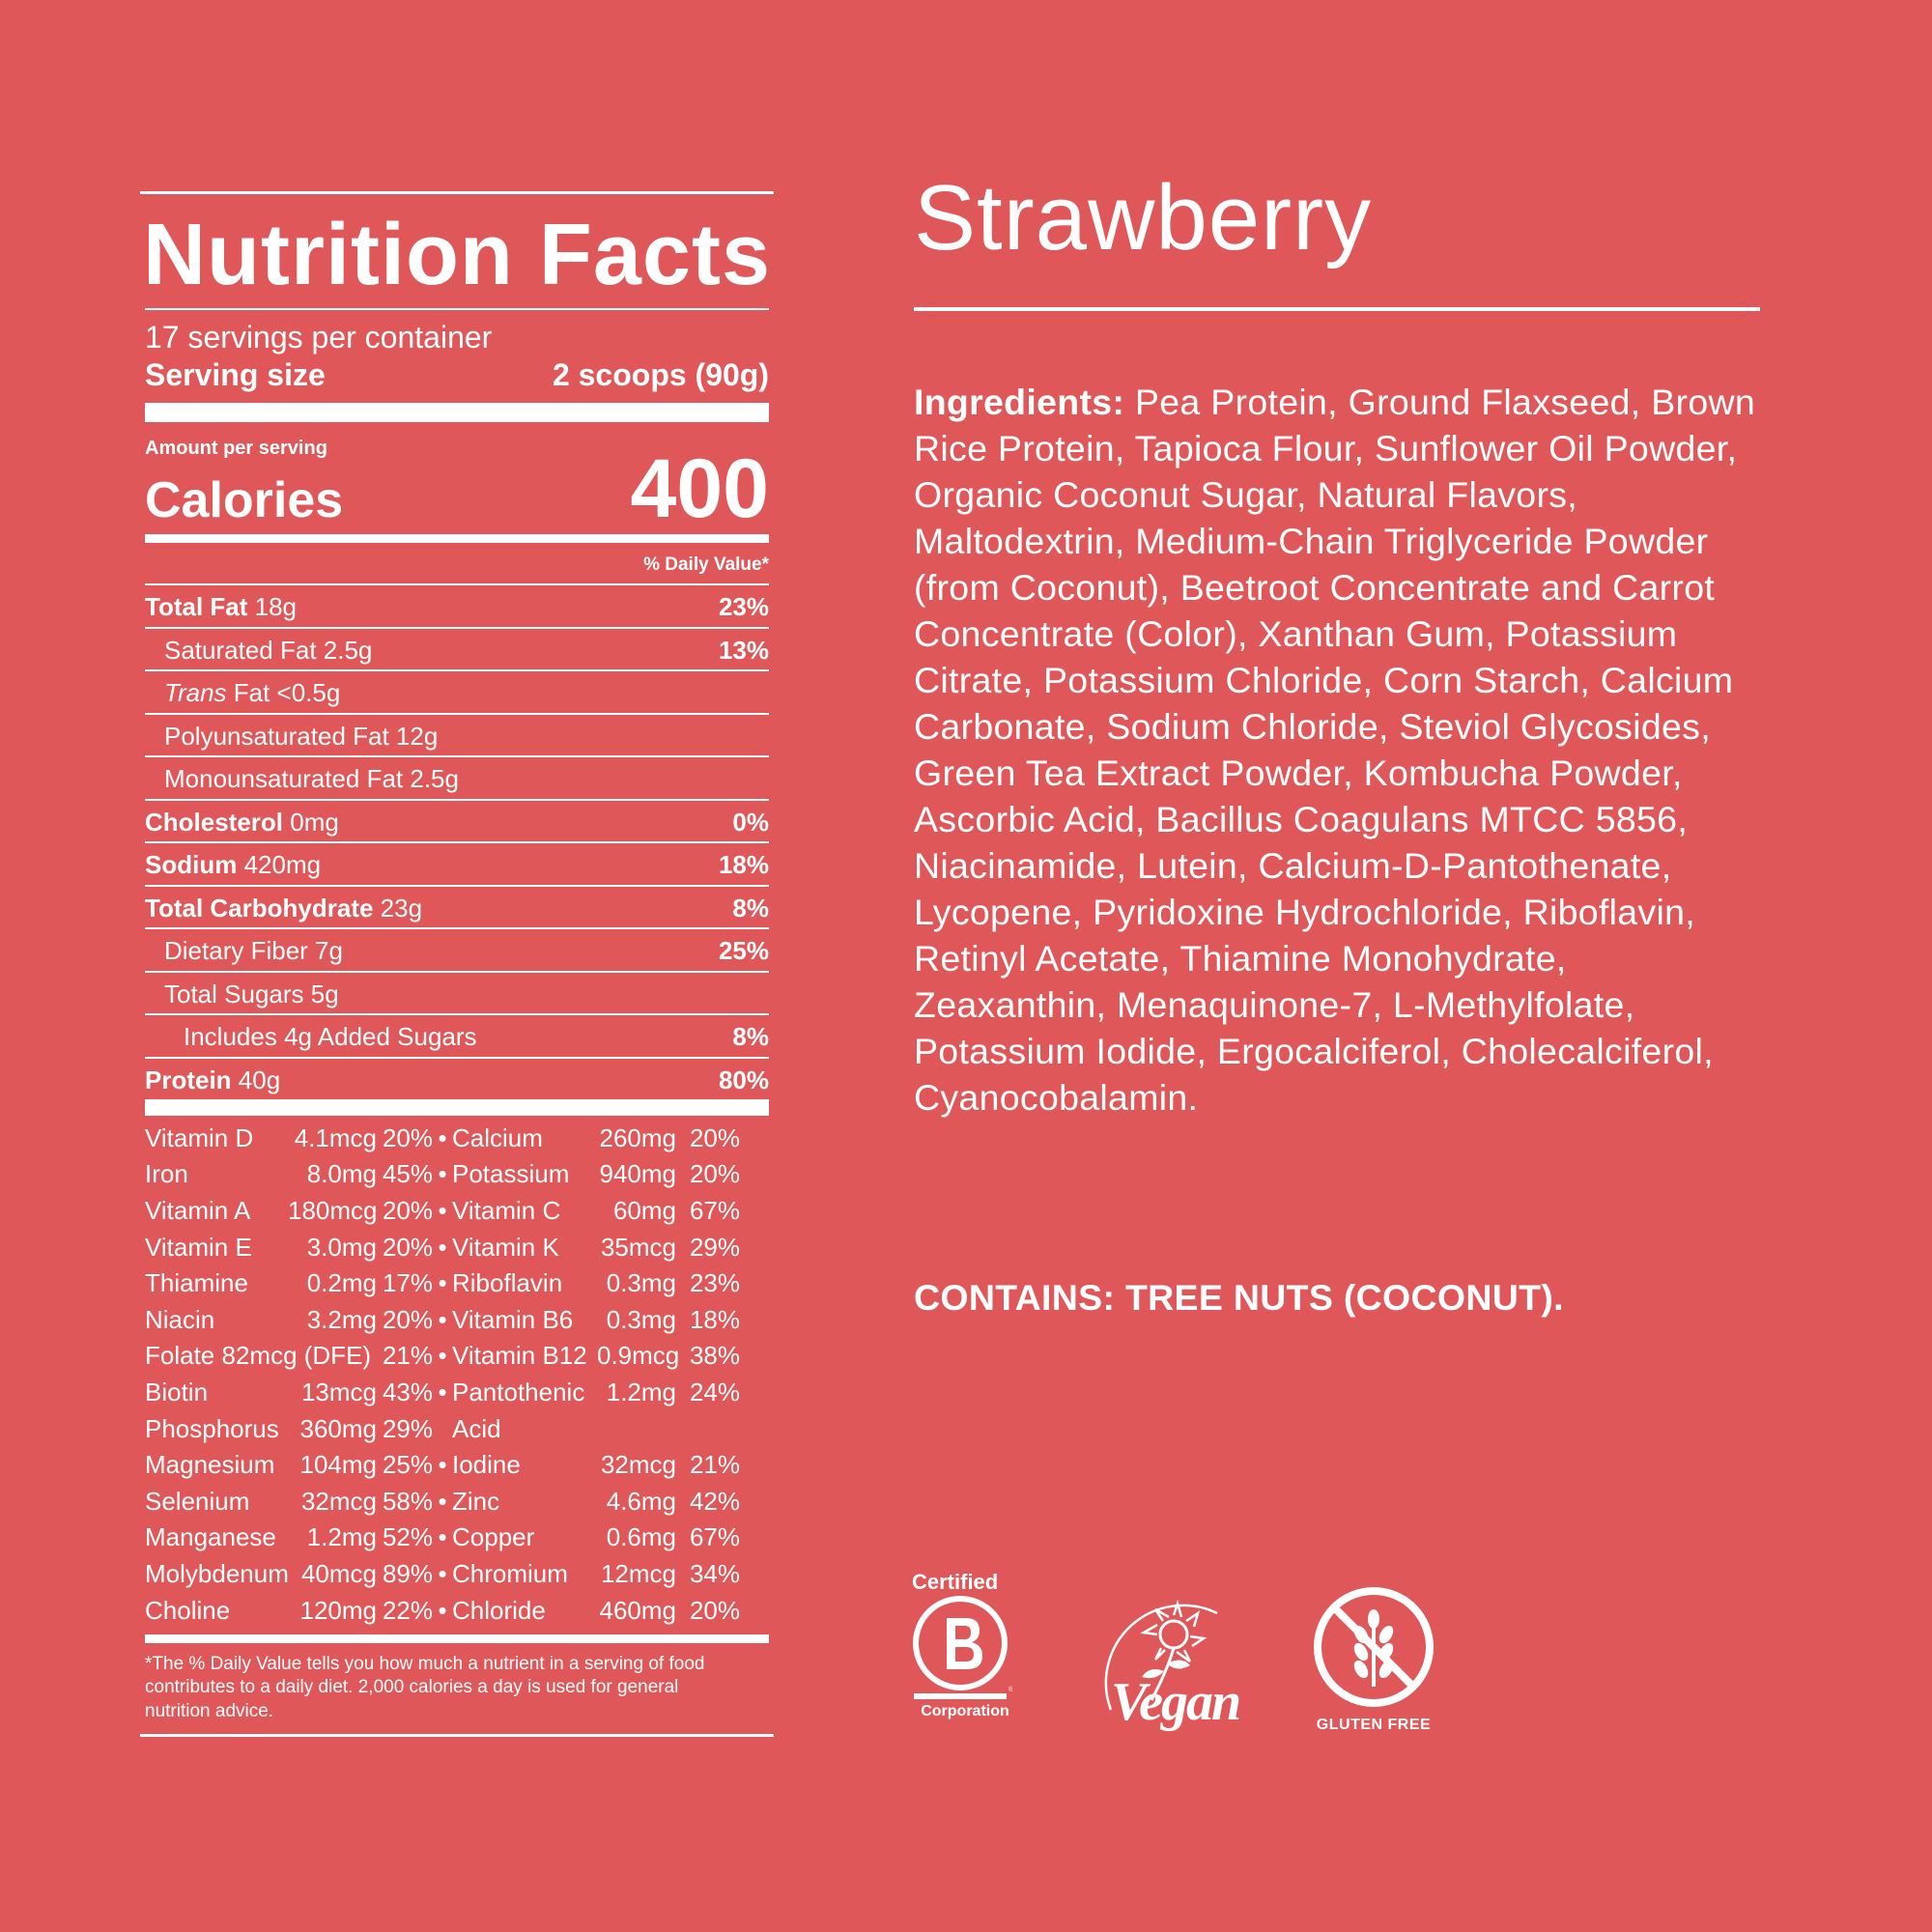 The height and width of the screenshot is (1932, 1932). Describe the element at coordinates (519, 1356) in the screenshot. I see `micronutrient-name: Vitamin B12` at that location.